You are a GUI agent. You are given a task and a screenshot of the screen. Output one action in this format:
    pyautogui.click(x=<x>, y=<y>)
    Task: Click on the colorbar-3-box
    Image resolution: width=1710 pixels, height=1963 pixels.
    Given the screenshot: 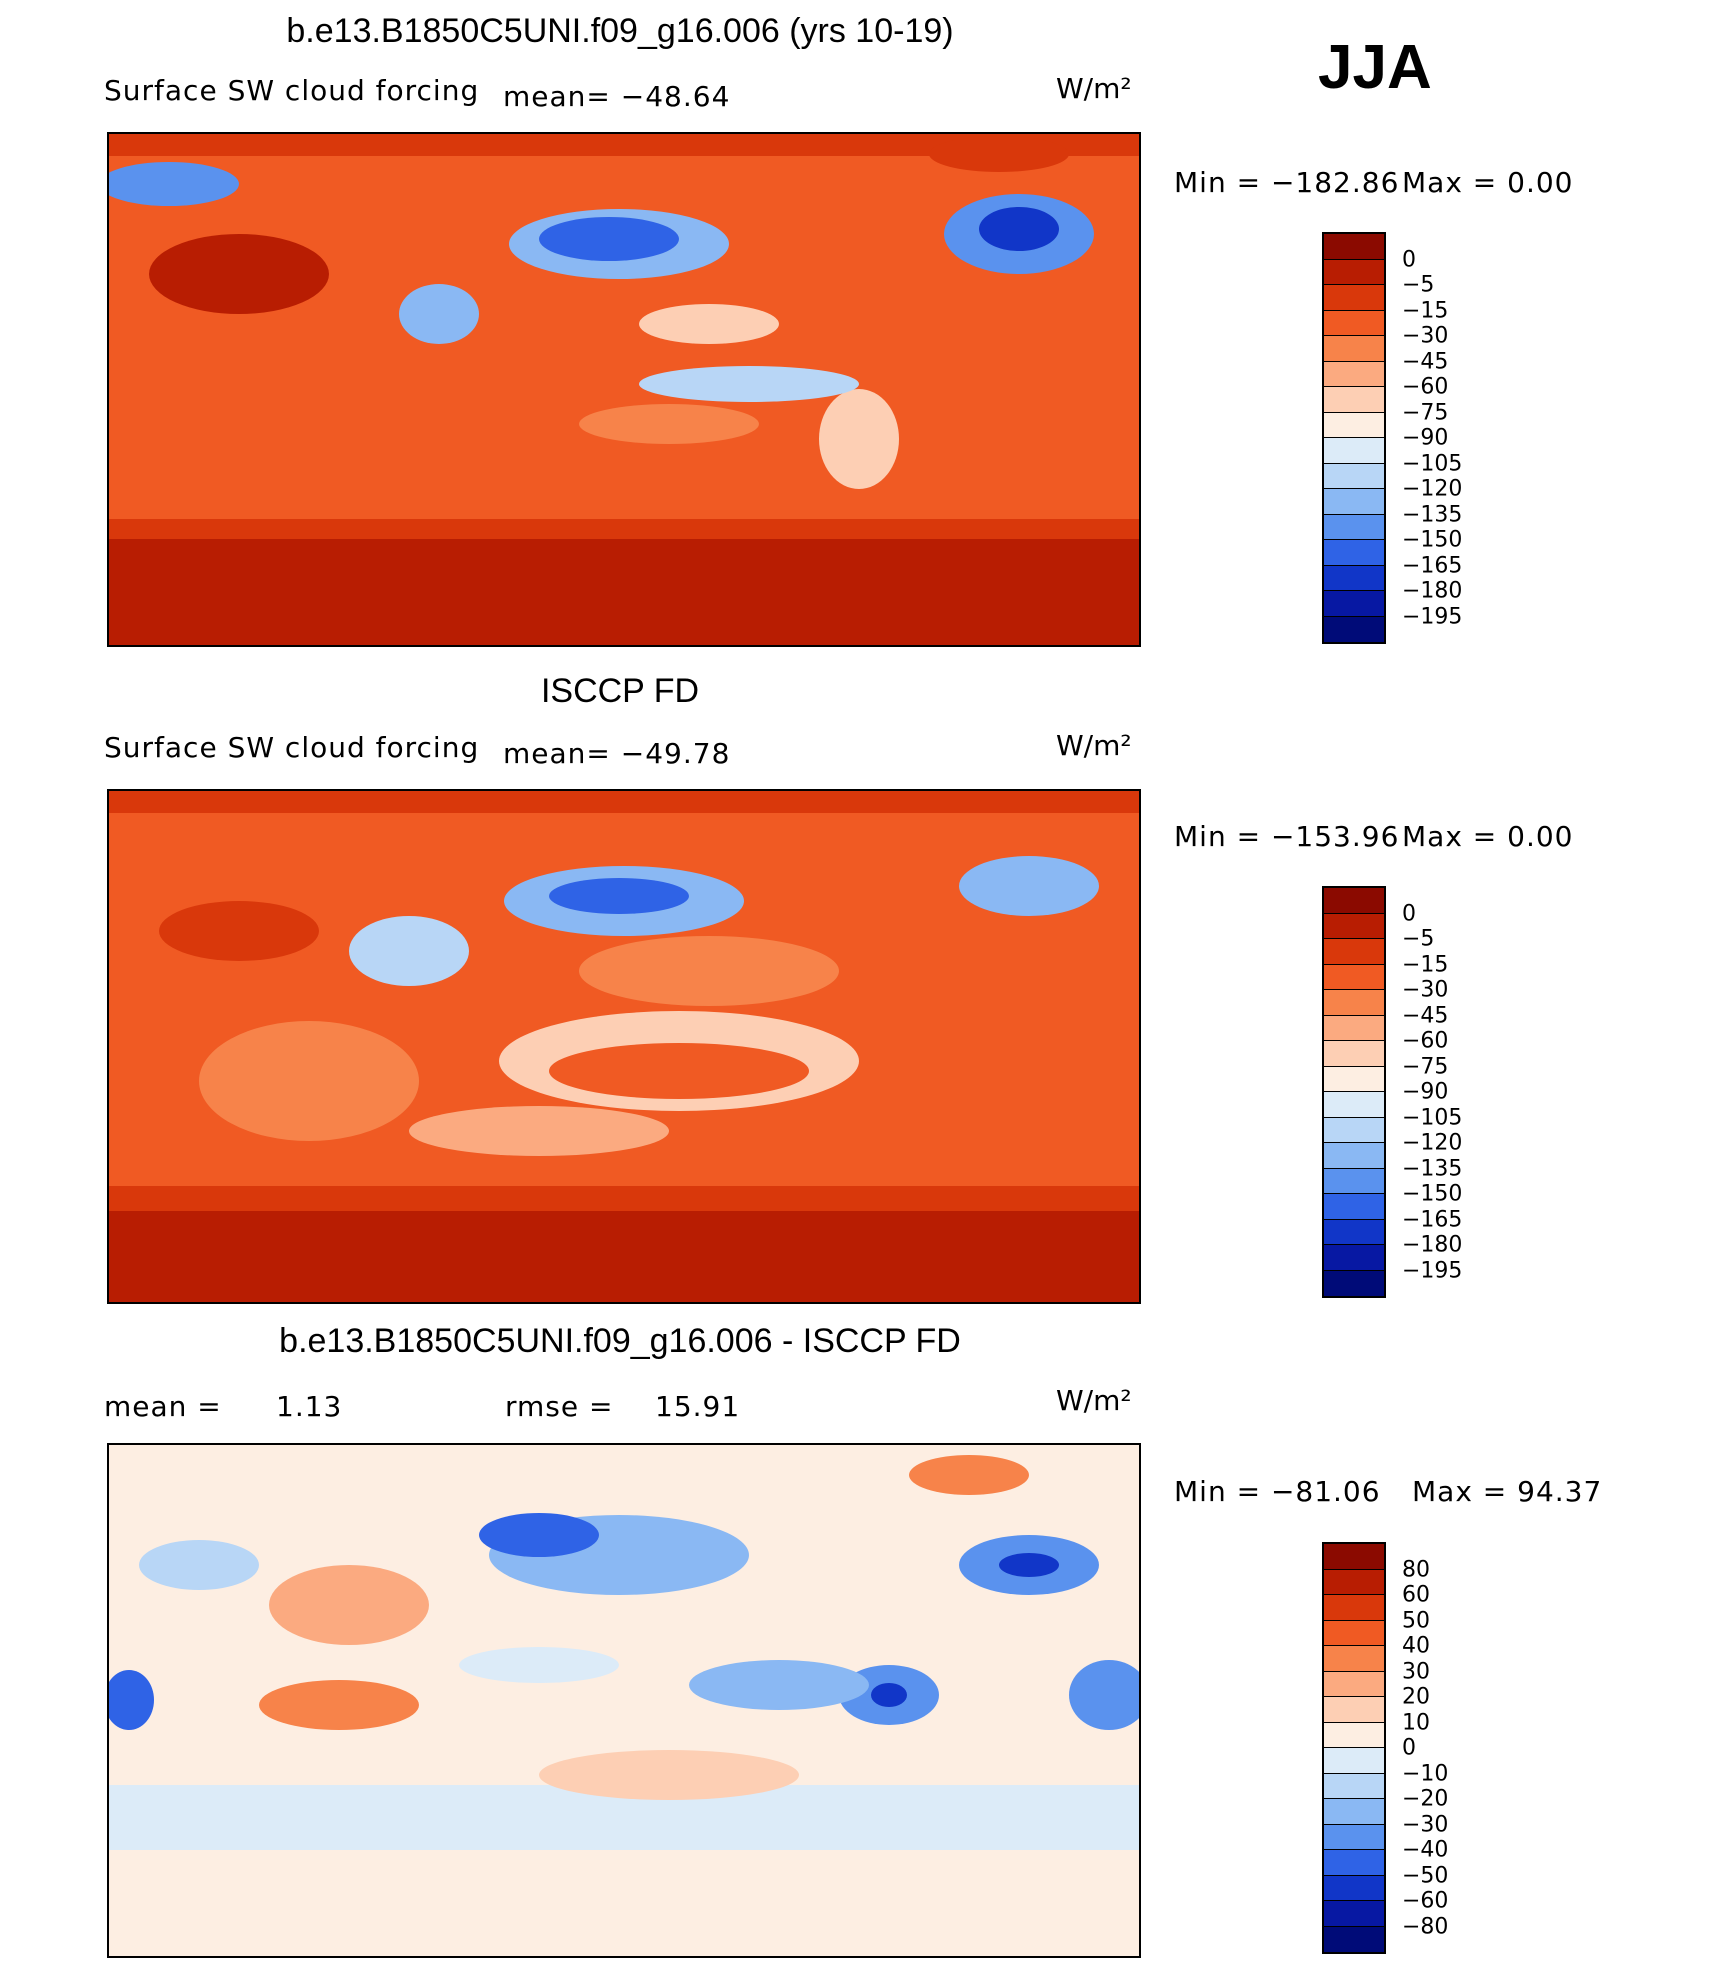 What is the action you would take?
    pyautogui.click(x=1354, y=1748)
    